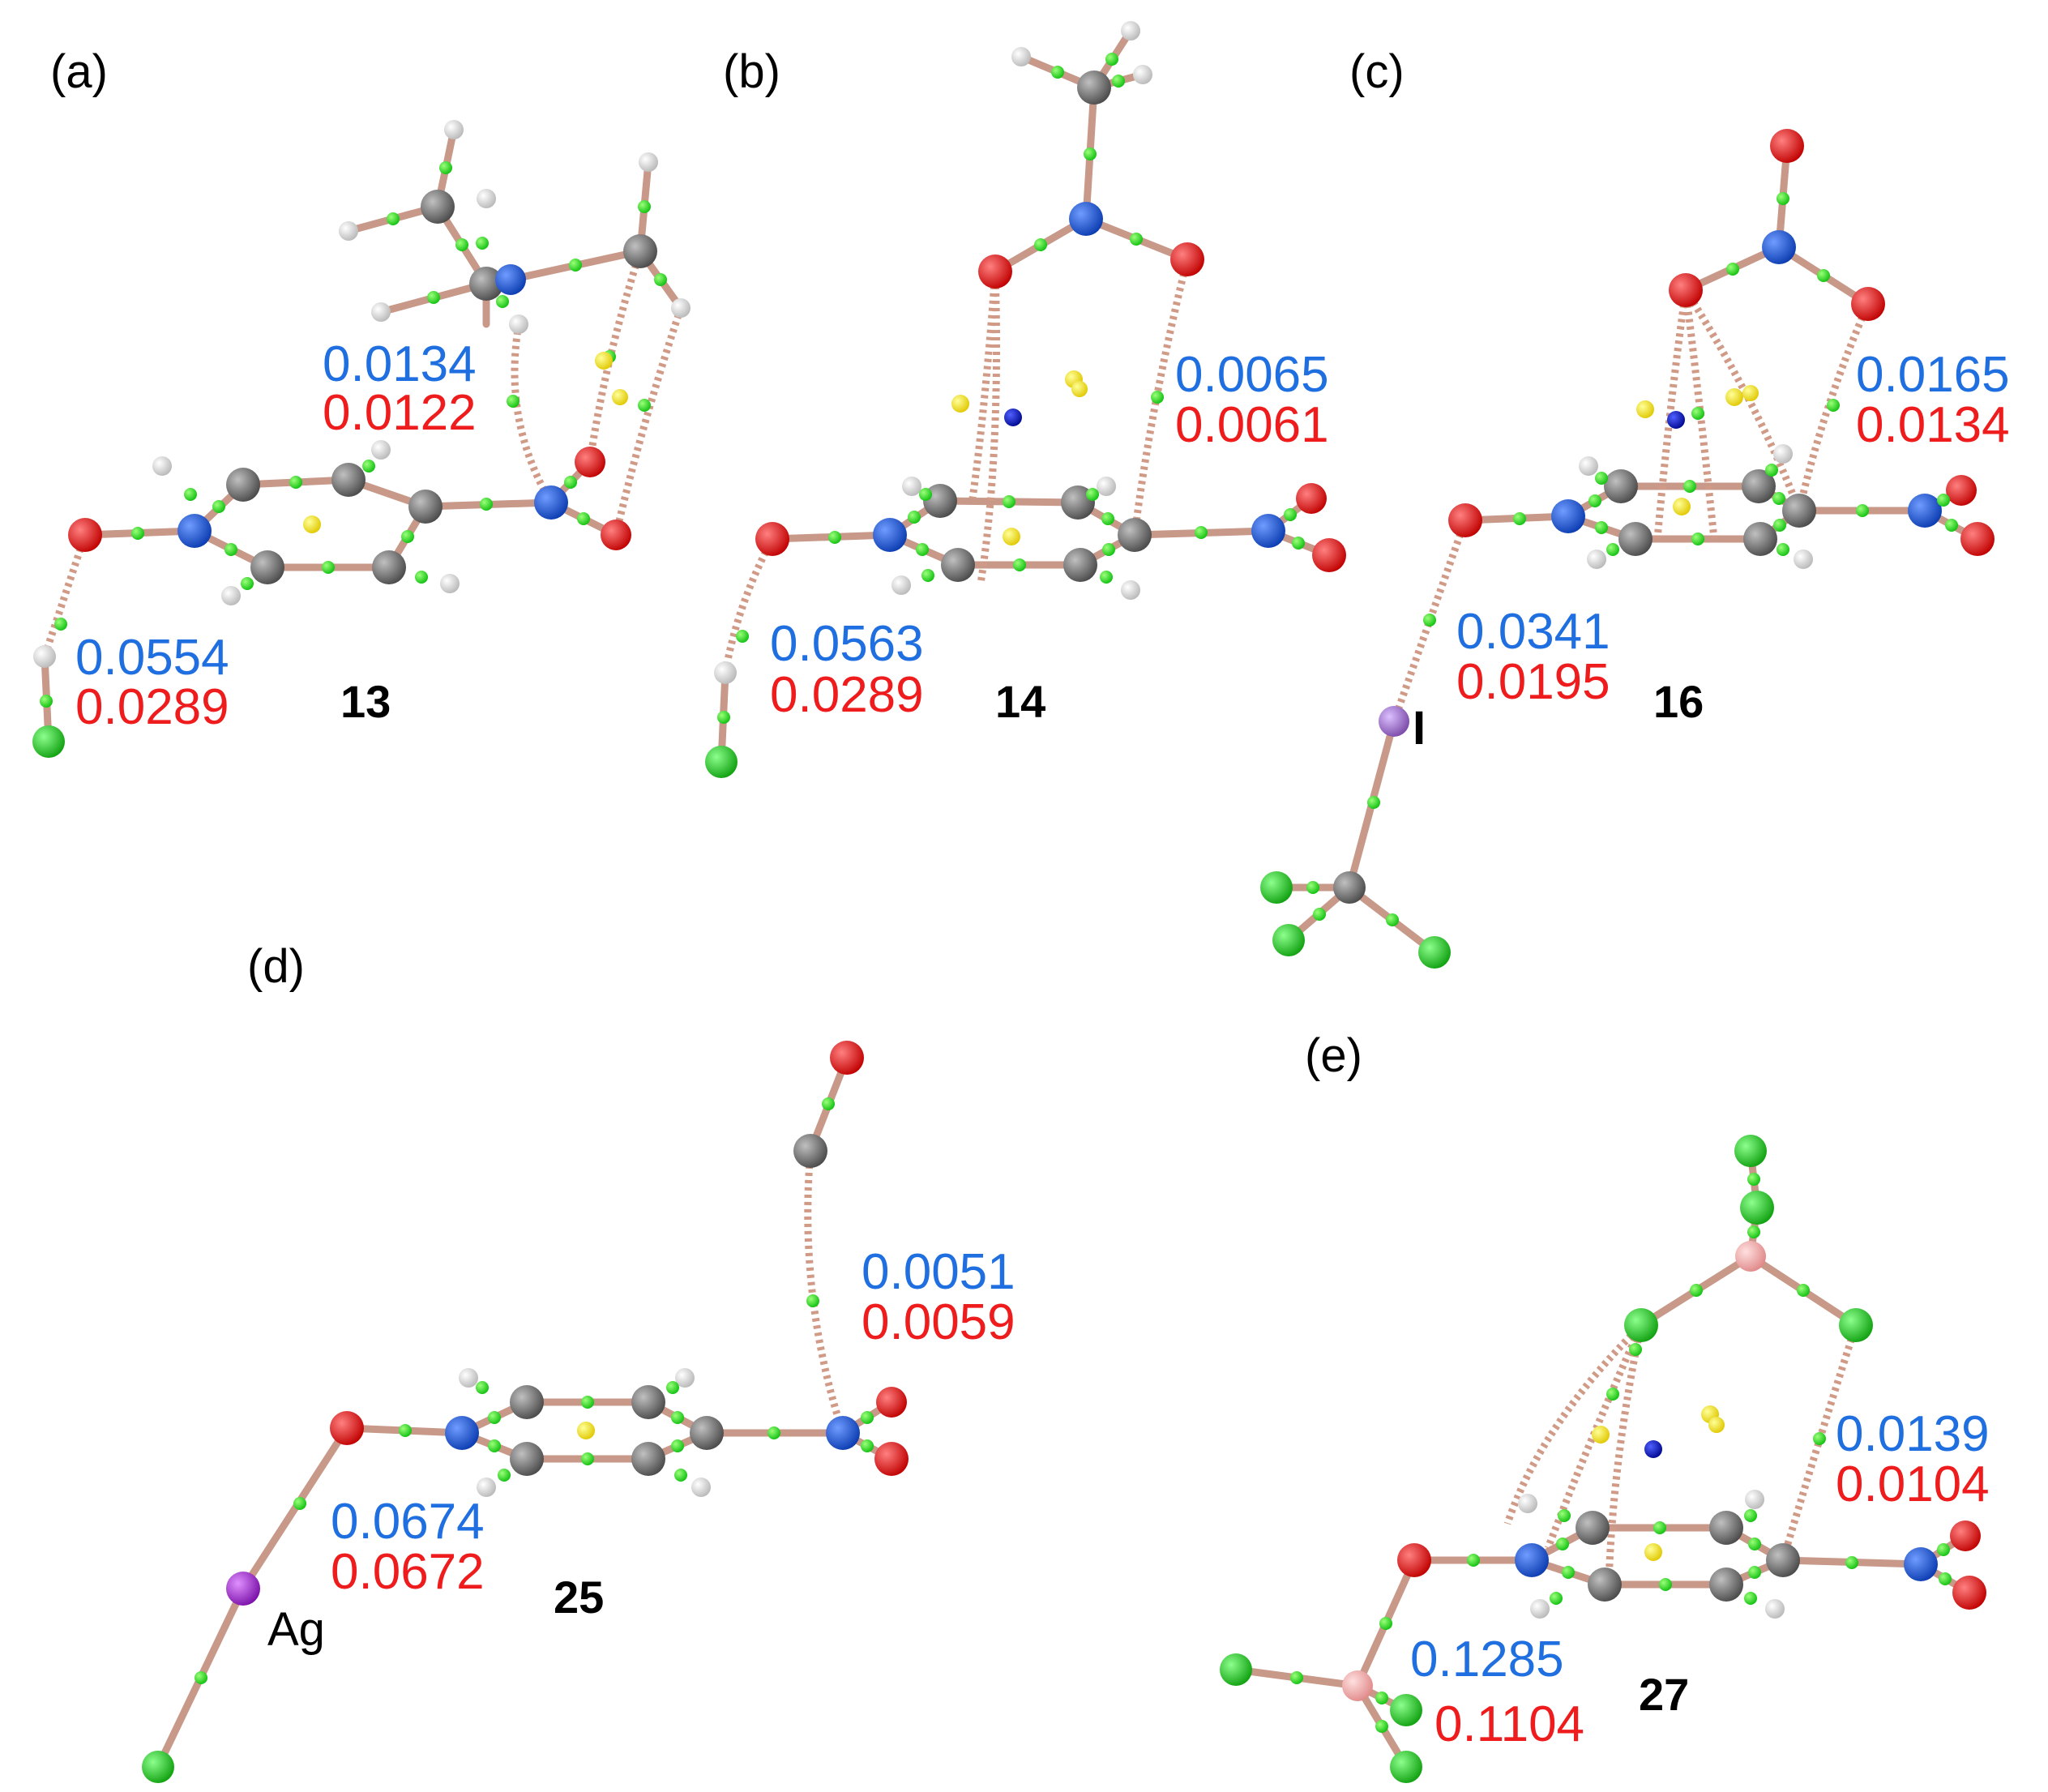 This screenshot has width=2048, height=1792. Describe the element at coordinates (152, 707) in the screenshot. I see `interaction-value-red: 0.0289` at that location.